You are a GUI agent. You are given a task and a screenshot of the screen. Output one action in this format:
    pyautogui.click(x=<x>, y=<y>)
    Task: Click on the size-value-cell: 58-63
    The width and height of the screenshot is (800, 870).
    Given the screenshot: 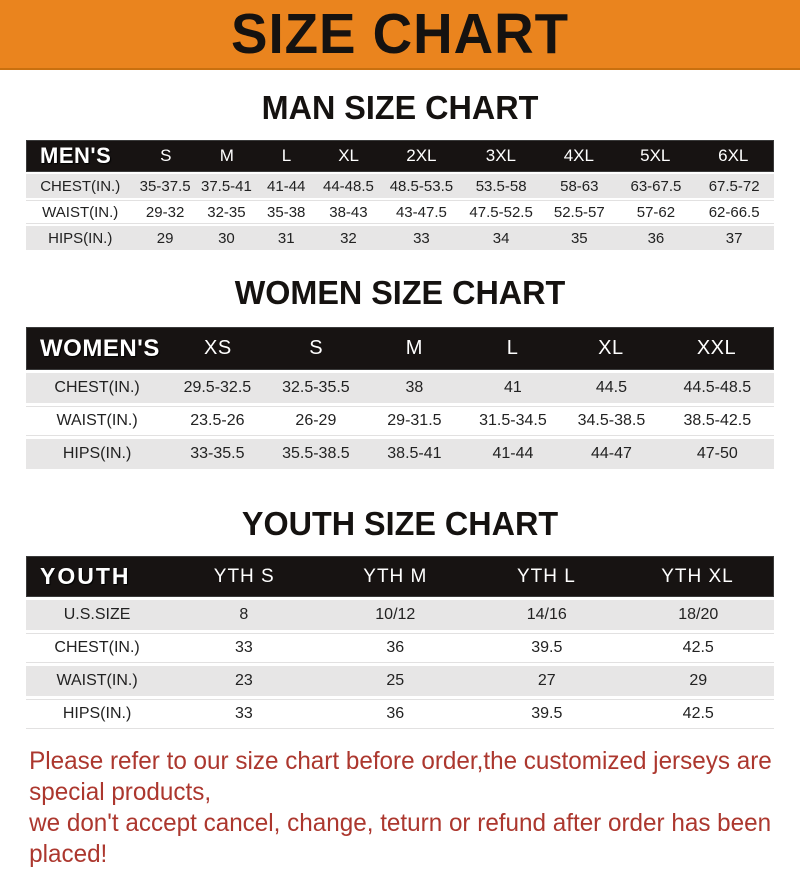 What is the action you would take?
    pyautogui.click(x=579, y=186)
    